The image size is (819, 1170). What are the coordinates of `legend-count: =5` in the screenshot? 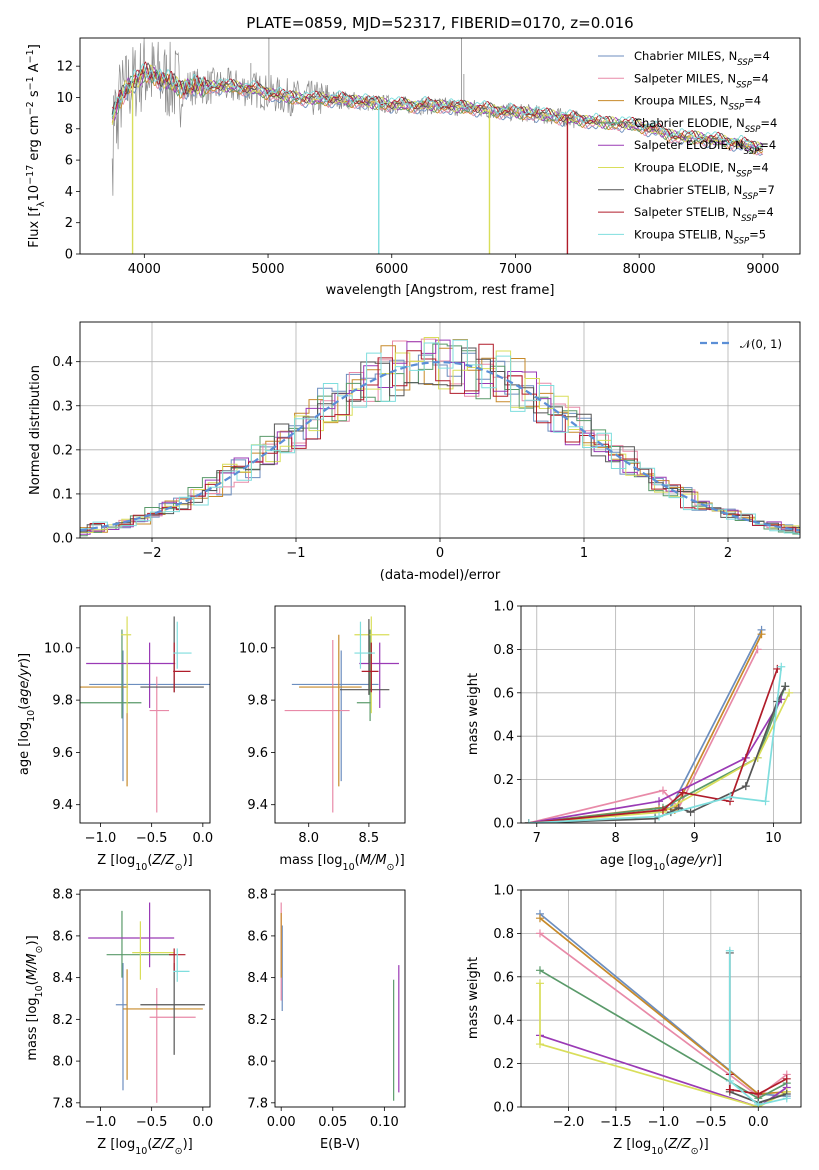 It's located at (757, 234).